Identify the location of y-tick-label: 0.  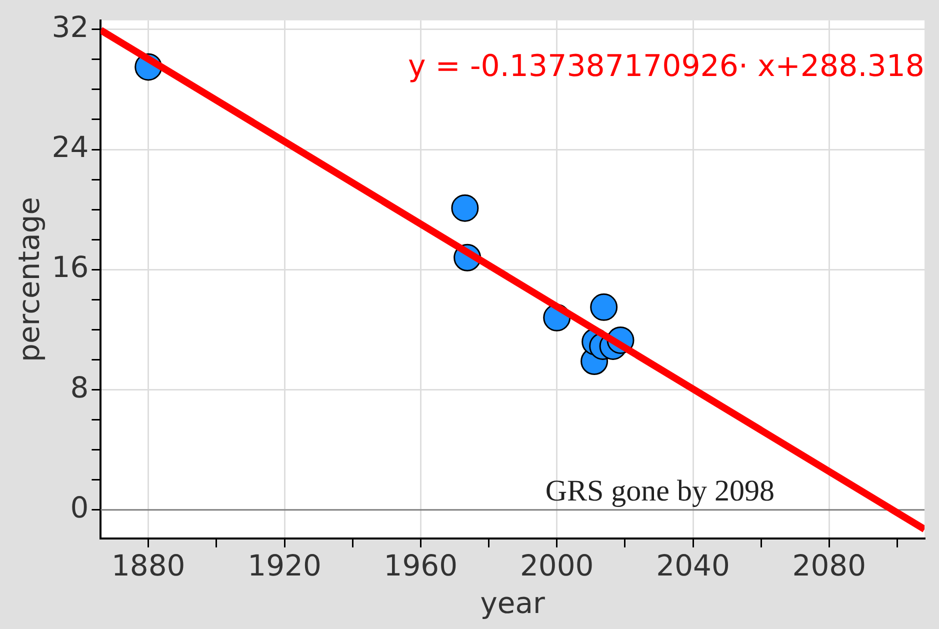
(79, 507).